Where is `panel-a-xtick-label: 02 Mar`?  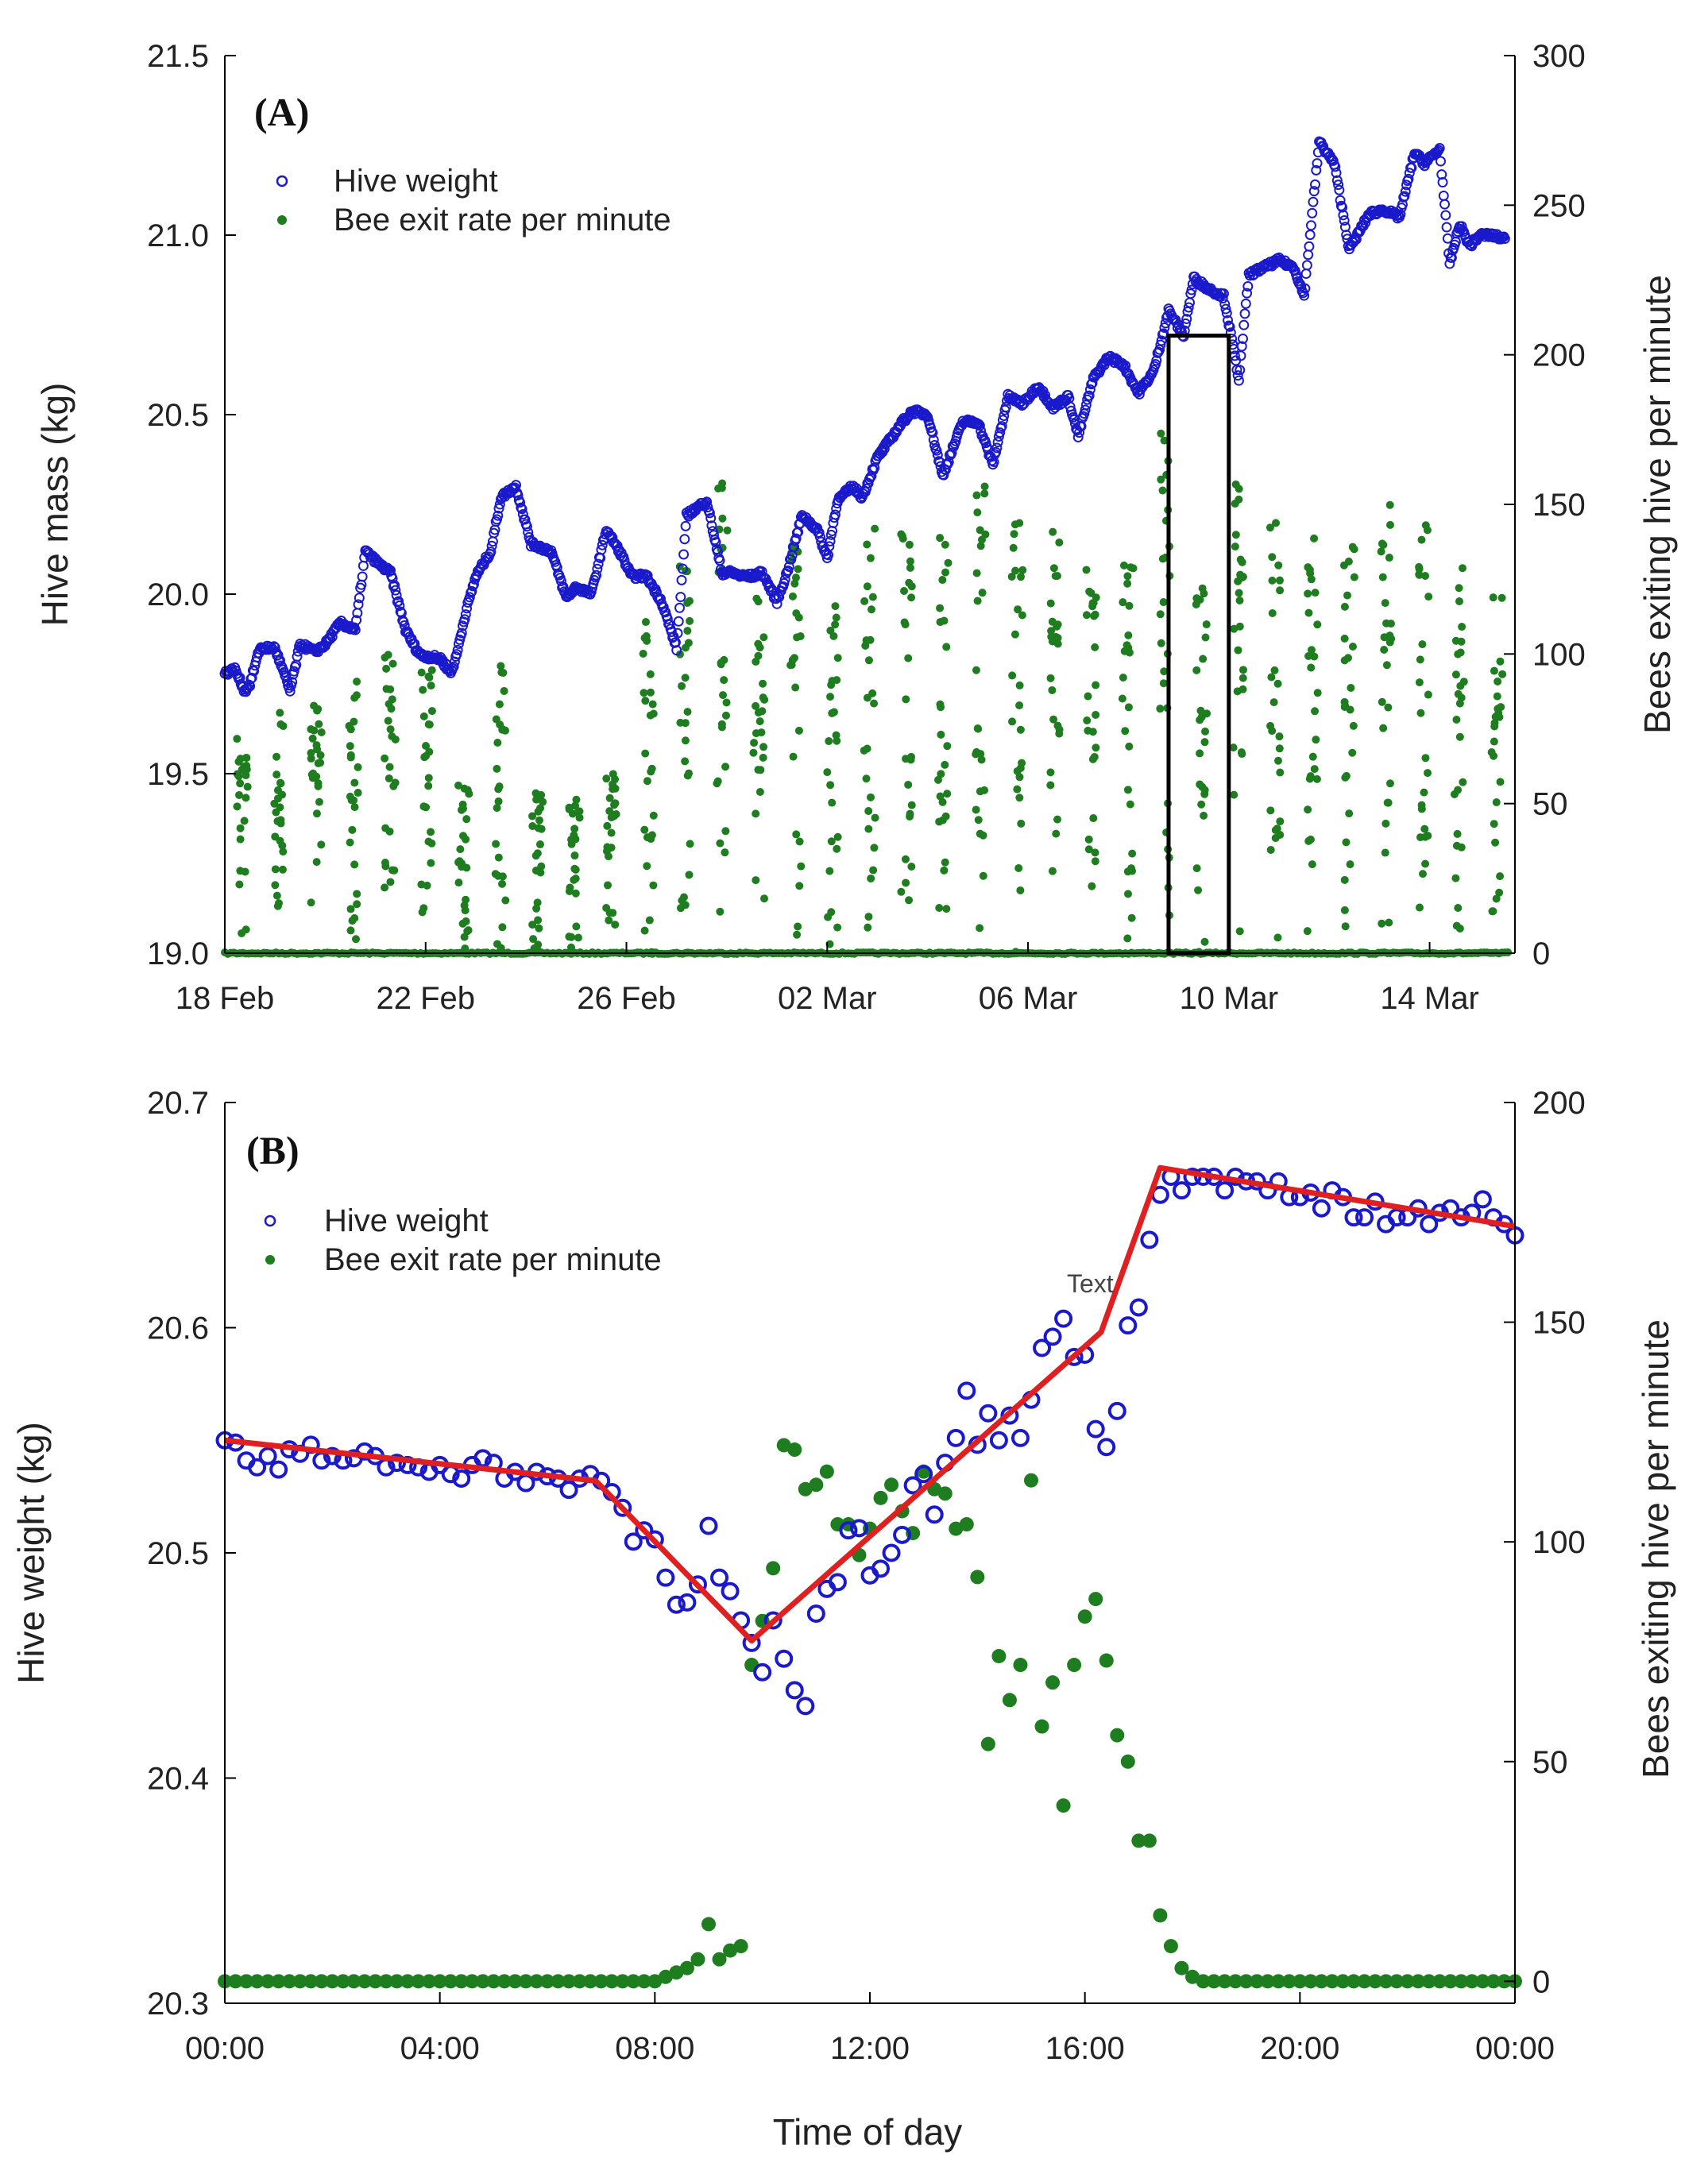
panel-a-xtick-label: 02 Mar is located at coordinates (827, 998).